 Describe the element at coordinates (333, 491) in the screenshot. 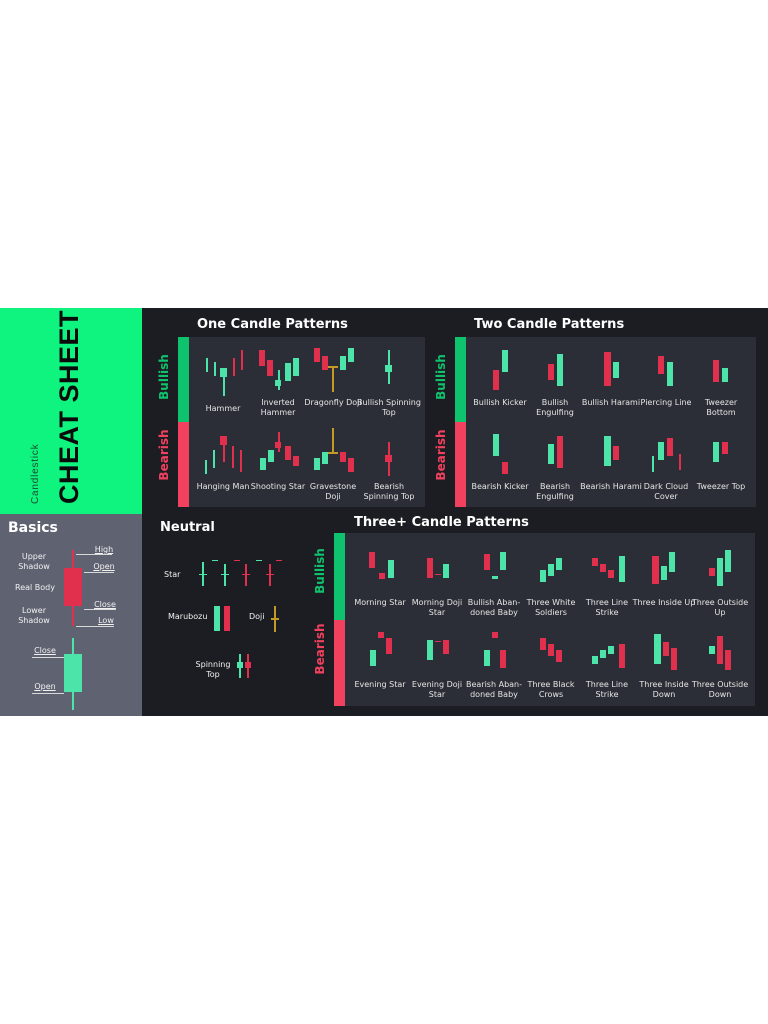

I see `pattern-caption: Gravestone Doji` at that location.